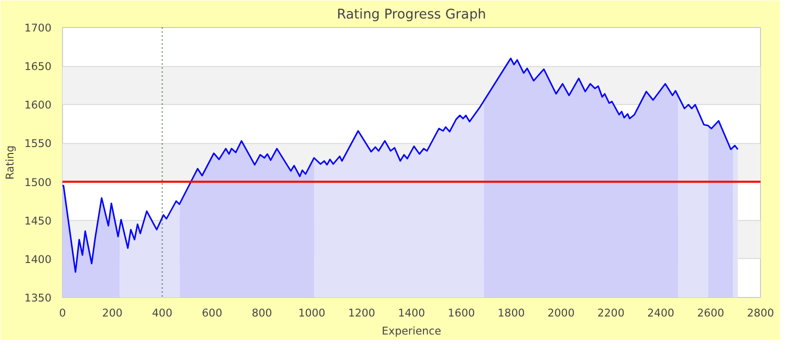 This screenshot has width=790, height=350. Describe the element at coordinates (212, 313) in the screenshot. I see `x-tick-label: 600` at that location.